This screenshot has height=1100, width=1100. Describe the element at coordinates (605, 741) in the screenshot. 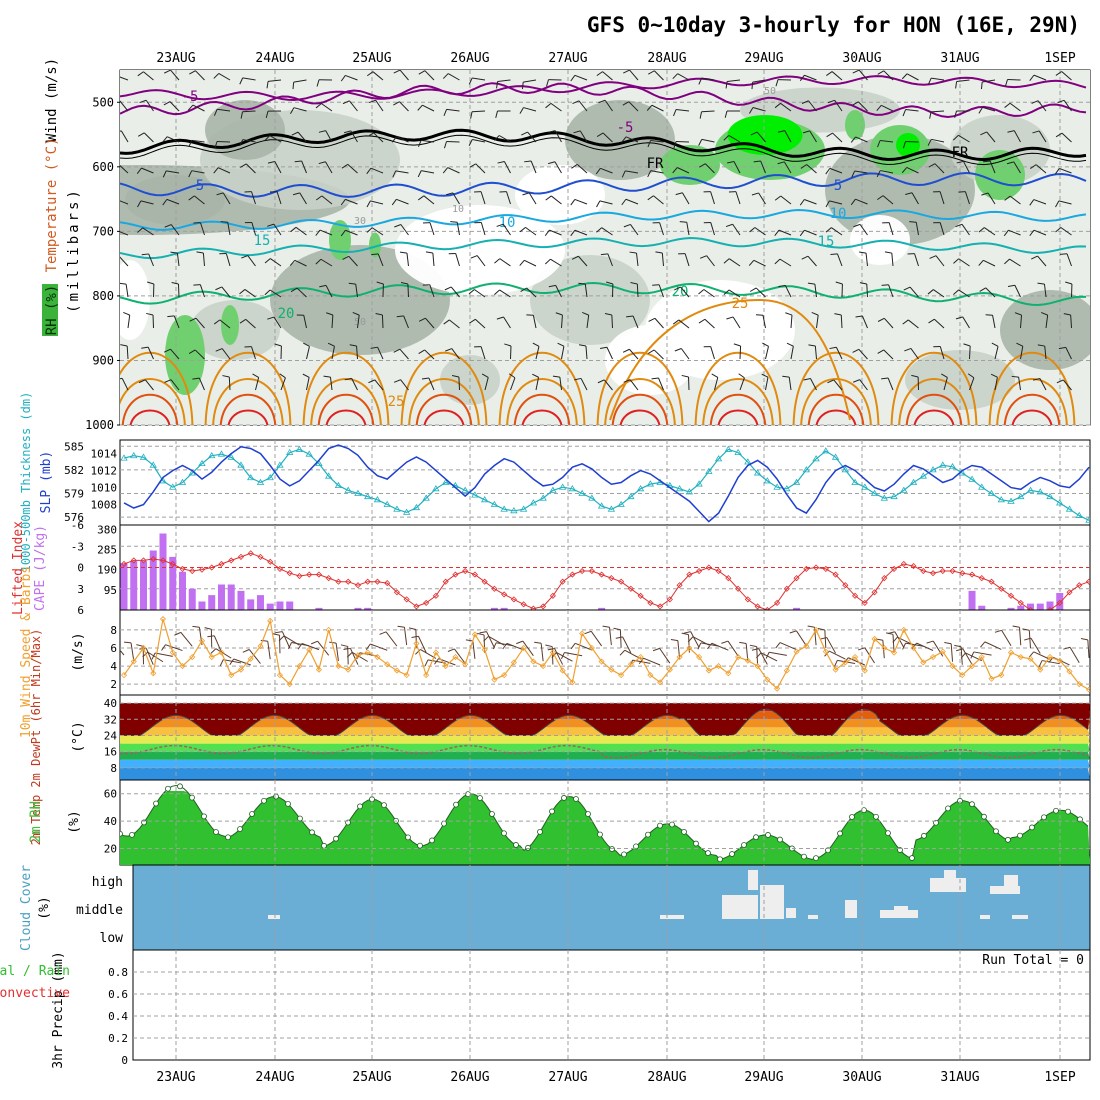

I see `temp-bands` at that location.